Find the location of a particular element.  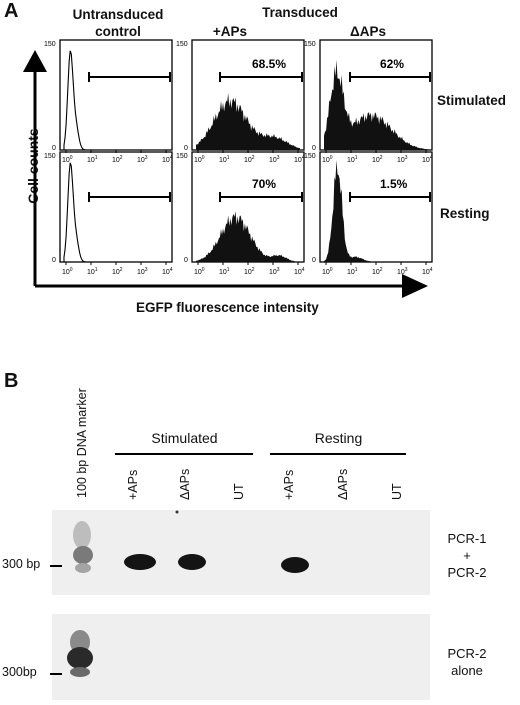

header-transduced: Transduced is located at coordinates (300, 12).